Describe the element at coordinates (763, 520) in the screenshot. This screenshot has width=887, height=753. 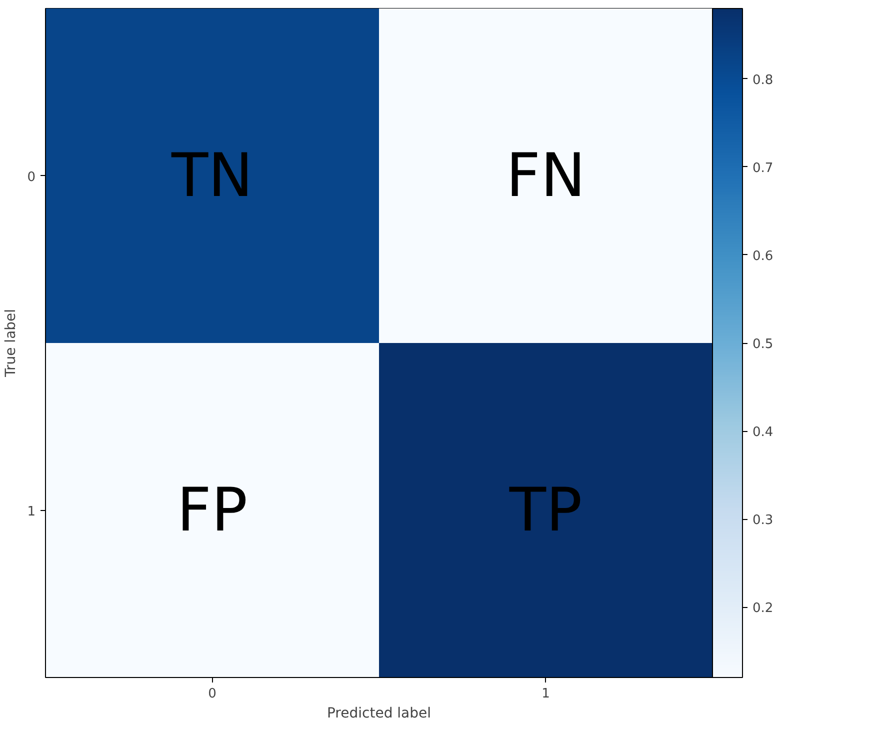
I see `color-bar-label: 0.3` at that location.